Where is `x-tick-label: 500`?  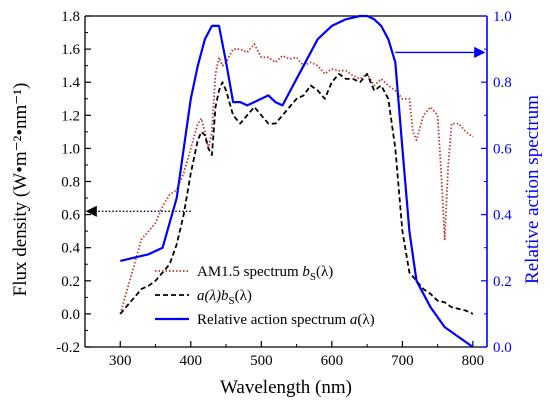 x-tick-label: 500 is located at coordinates (261, 361).